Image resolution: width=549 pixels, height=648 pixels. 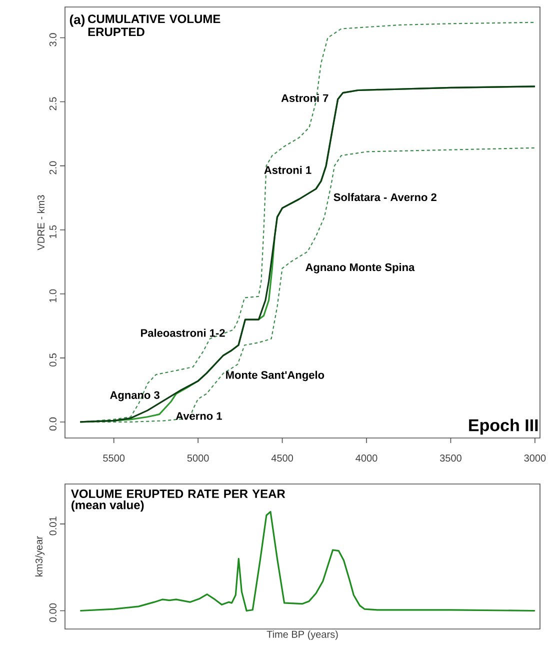 What do you see at coordinates (451, 458) in the screenshot?
I see `x-tick-label: 3500` at bounding box center [451, 458].